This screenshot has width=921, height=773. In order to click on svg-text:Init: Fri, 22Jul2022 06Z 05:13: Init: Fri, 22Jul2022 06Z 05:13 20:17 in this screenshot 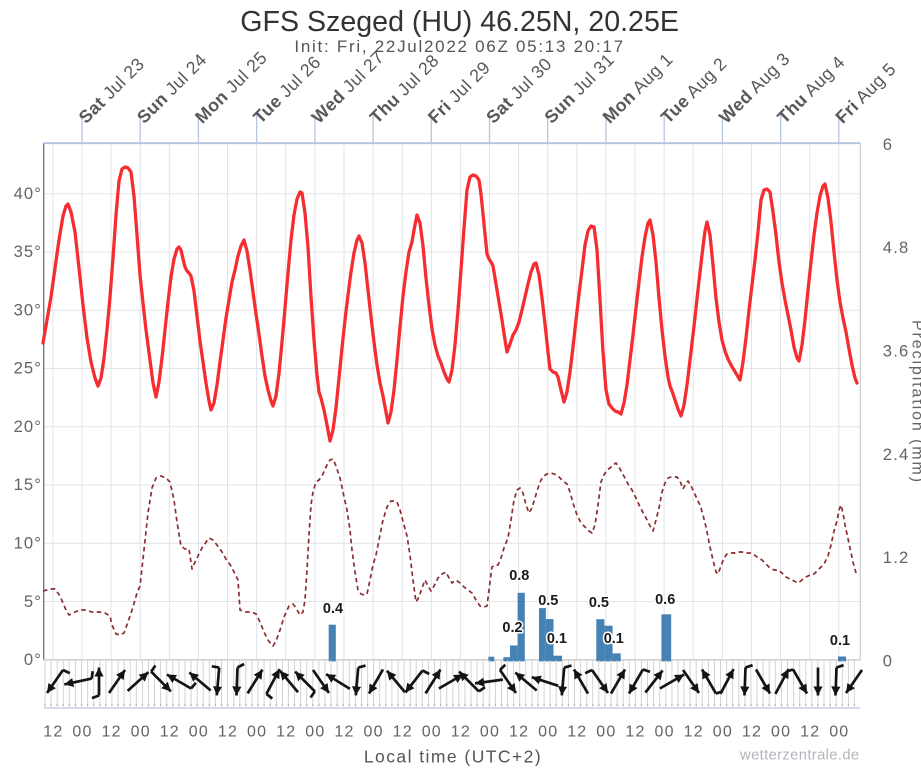, I will do `click(459, 46)`.